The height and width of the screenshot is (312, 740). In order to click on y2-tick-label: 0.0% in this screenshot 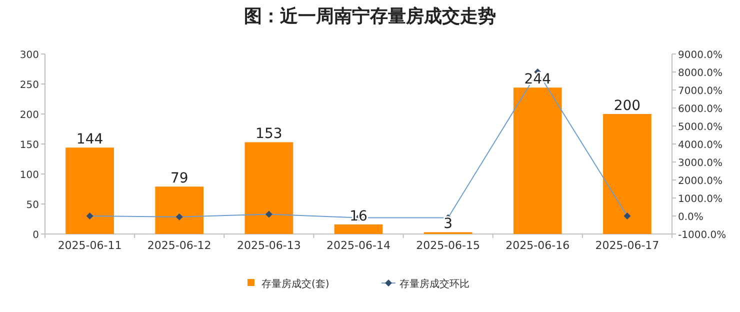, I will do `click(691, 217)`.